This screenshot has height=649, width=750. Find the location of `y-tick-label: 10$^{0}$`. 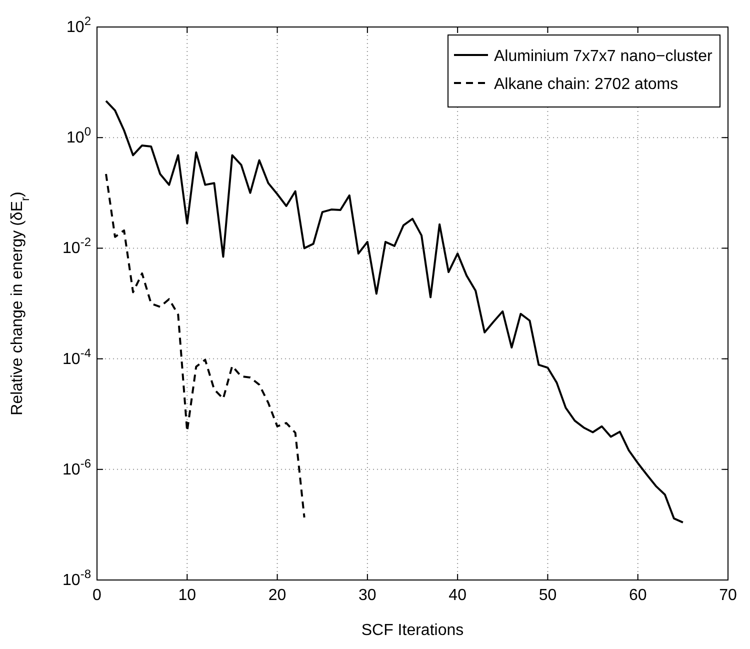

y-tick-label: 10$^{0}$ is located at coordinates (79, 135).